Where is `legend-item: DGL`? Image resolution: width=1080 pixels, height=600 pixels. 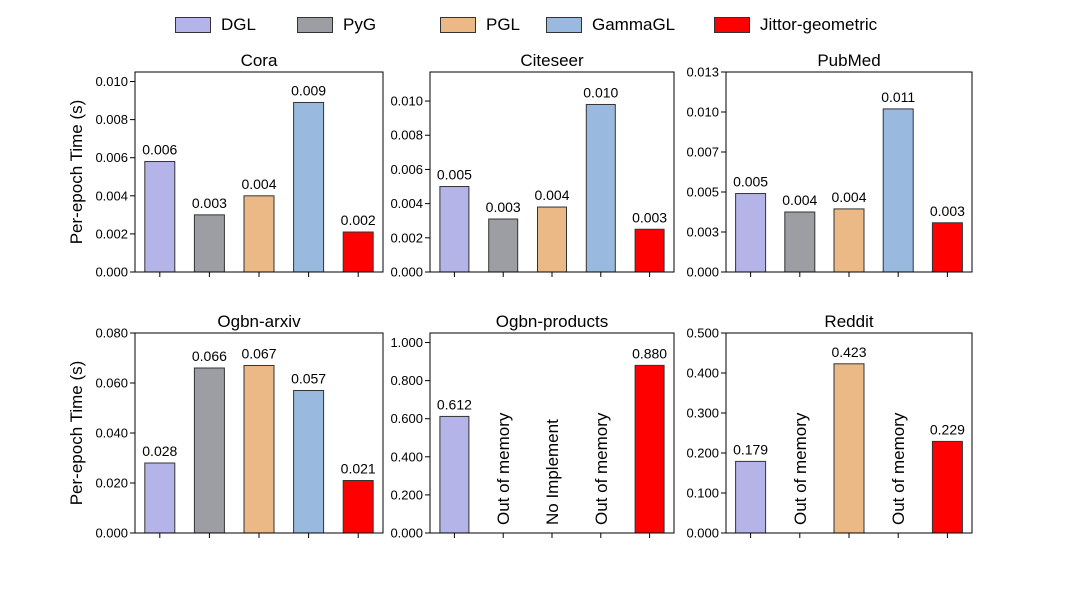
legend-item: DGL is located at coordinates (215, 25).